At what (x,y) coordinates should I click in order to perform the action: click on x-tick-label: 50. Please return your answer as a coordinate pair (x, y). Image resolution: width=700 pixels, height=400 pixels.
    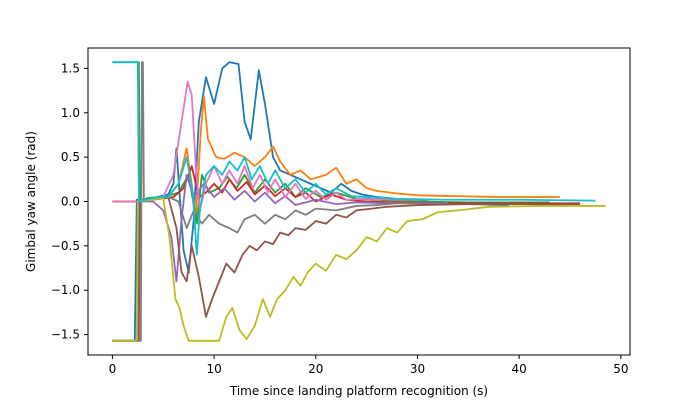
    Looking at the image, I should click on (620, 369).